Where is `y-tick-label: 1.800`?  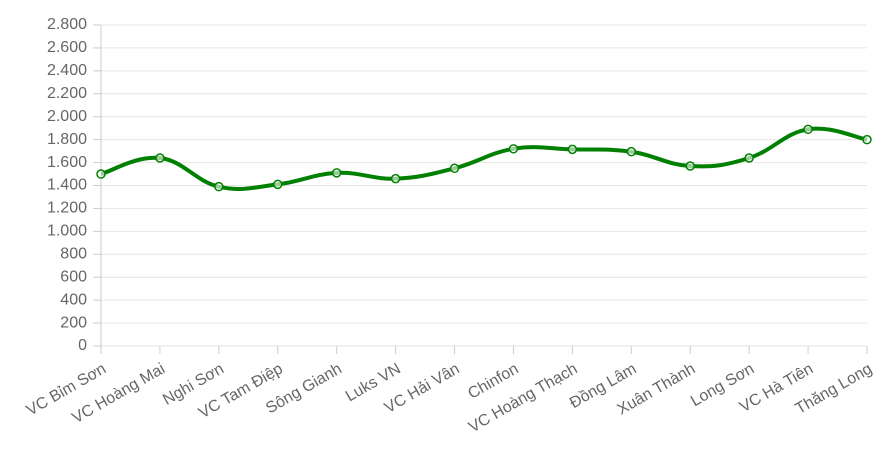 y-tick-label: 1.800 is located at coordinates (67, 139).